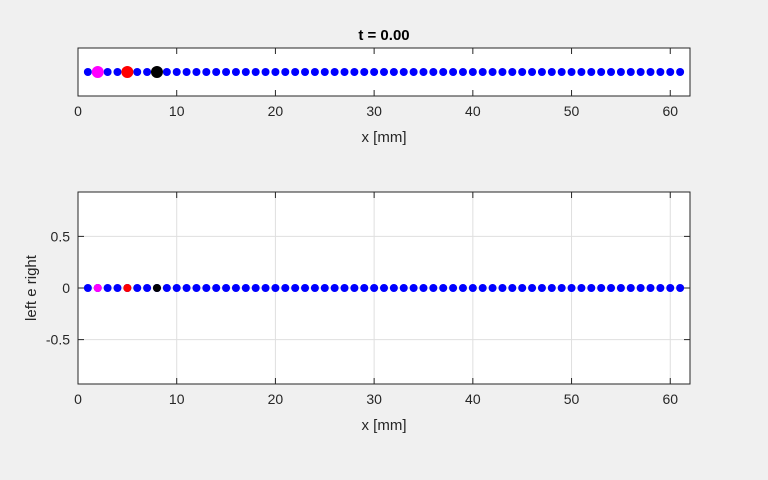  Describe the element at coordinates (384, 72) in the screenshot. I see `top-axes-box` at that location.